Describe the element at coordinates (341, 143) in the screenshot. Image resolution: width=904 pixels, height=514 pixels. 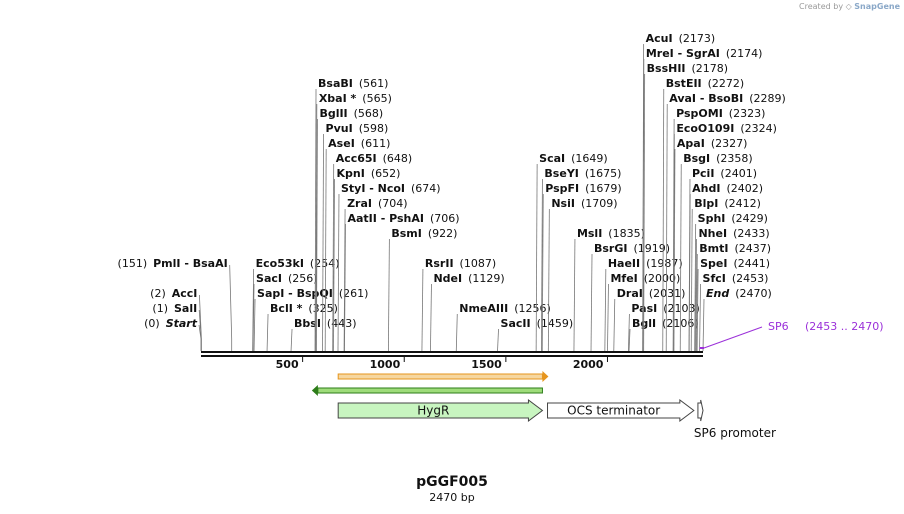
I see `site-name-asei: AseI` at that location.